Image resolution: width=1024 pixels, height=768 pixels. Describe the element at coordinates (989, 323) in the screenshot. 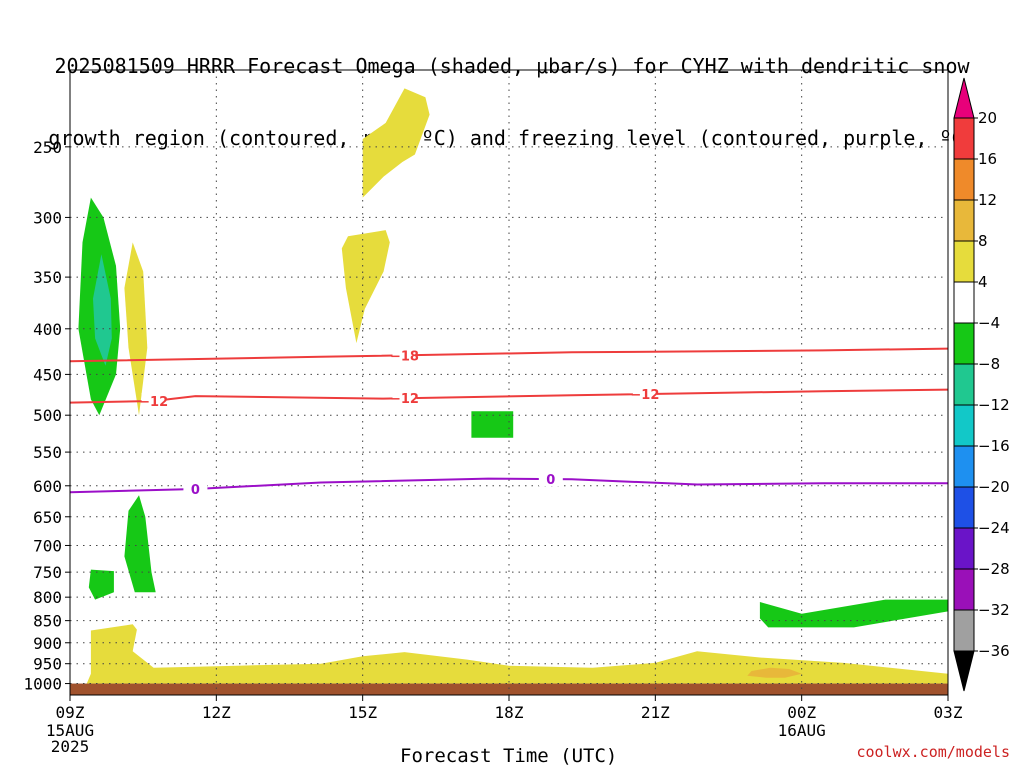

I see `colorbar-label: −4` at that location.